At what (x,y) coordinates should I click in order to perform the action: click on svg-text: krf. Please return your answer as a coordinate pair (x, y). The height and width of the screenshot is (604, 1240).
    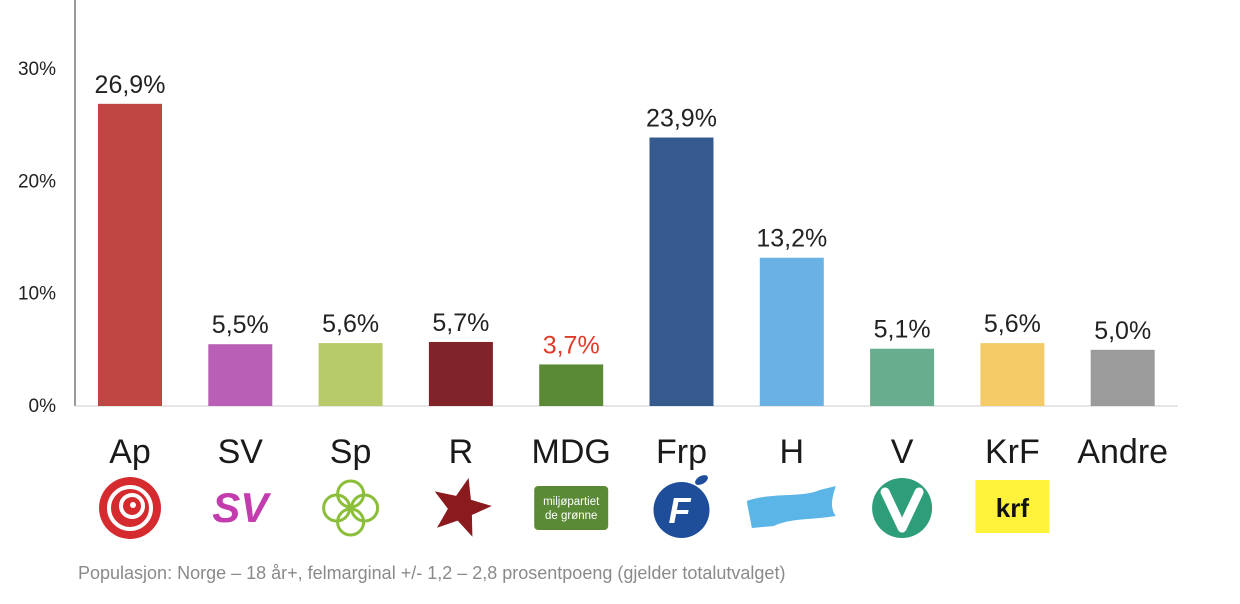
    Looking at the image, I should click on (1013, 508).